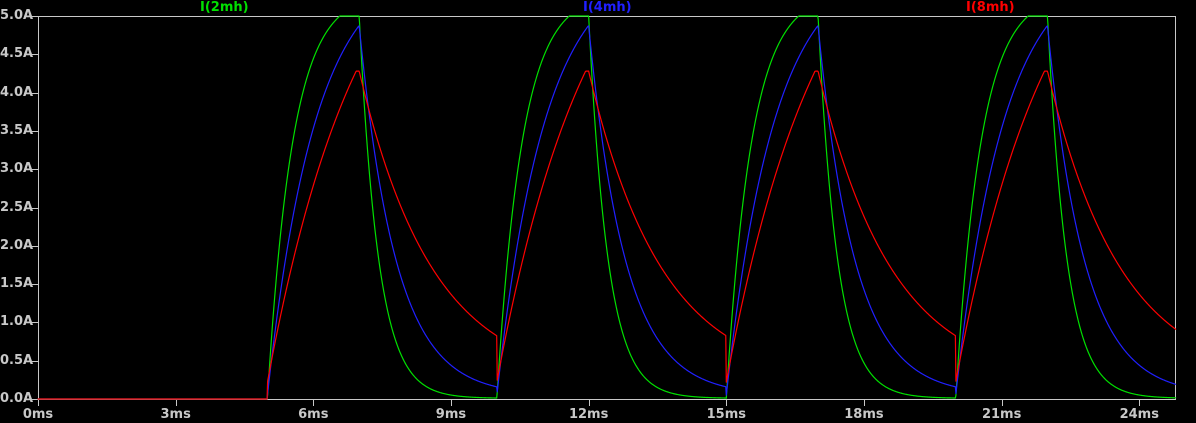 The width and height of the screenshot is (1196, 423). Describe the element at coordinates (1139, 414) in the screenshot. I see `x-tick-label: 24ms` at that location.